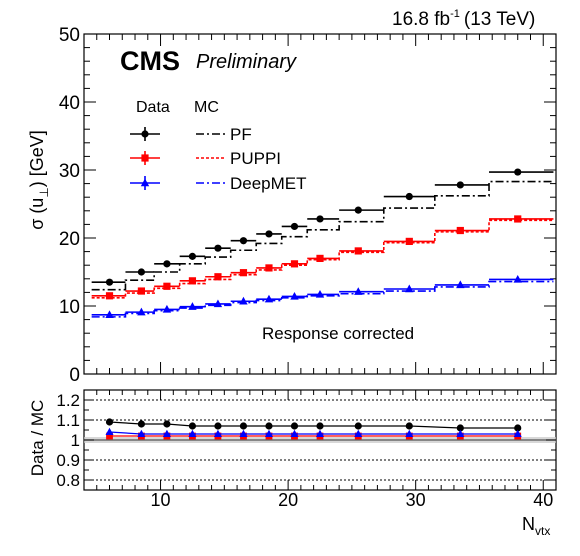 Image resolution: width=580 pixels, height=556 pixels. Describe the element at coordinates (39, 180) in the screenshot. I see `main-y-axis-title: σ (u⊥) [GeV]` at that location.